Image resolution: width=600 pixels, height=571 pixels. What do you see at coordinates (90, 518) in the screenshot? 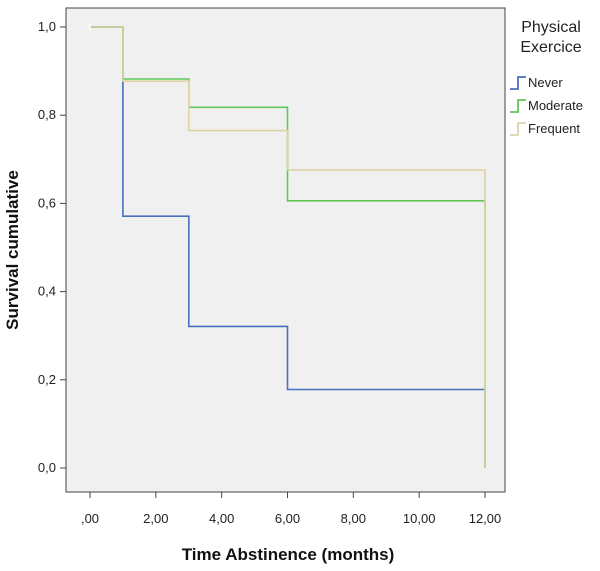
I see `x-tick-label: ,00` at bounding box center [90, 518].